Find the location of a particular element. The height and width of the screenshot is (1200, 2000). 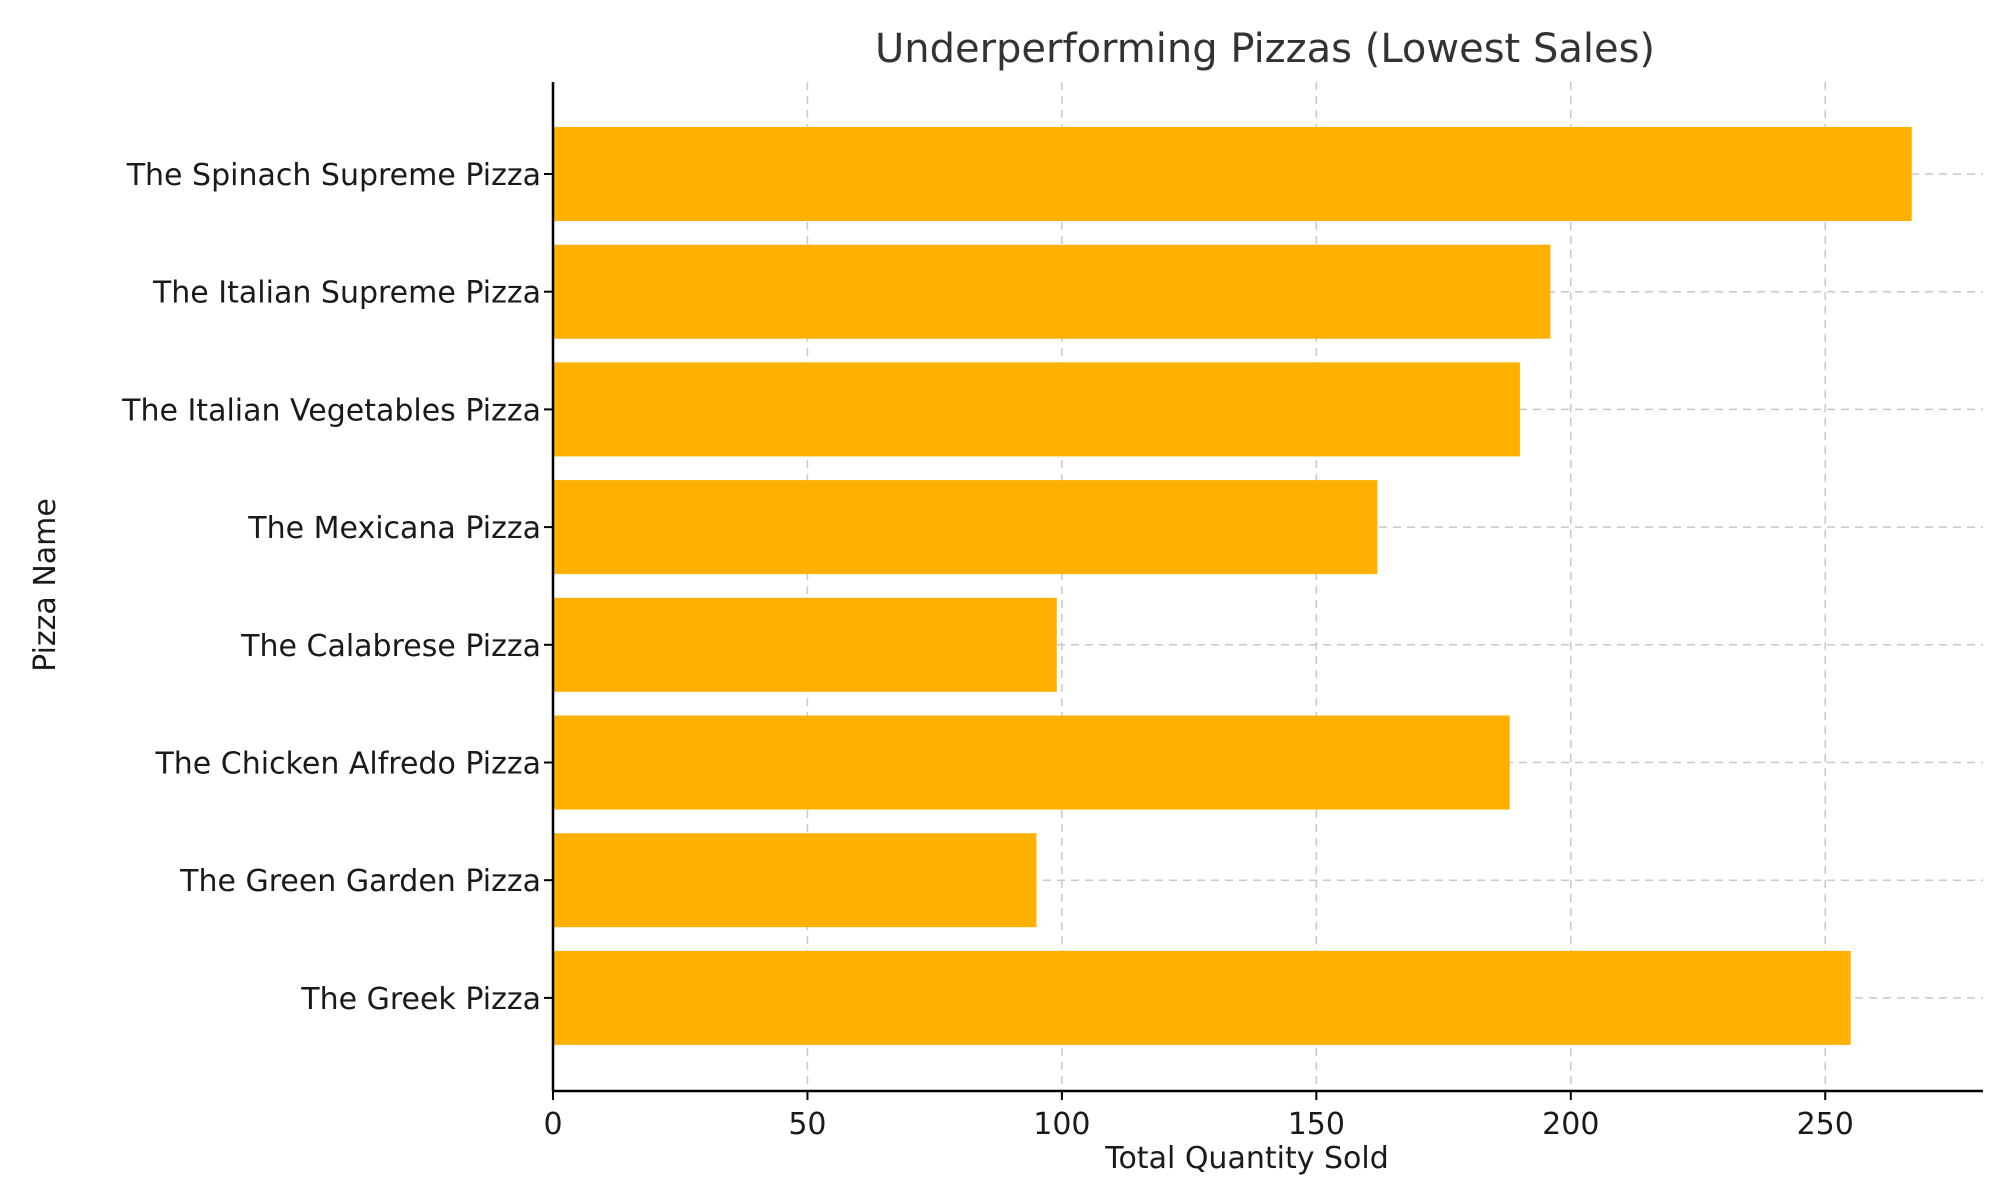

y-tick-label: The Chicken Alfredo Pizza is located at coordinates (347, 764).